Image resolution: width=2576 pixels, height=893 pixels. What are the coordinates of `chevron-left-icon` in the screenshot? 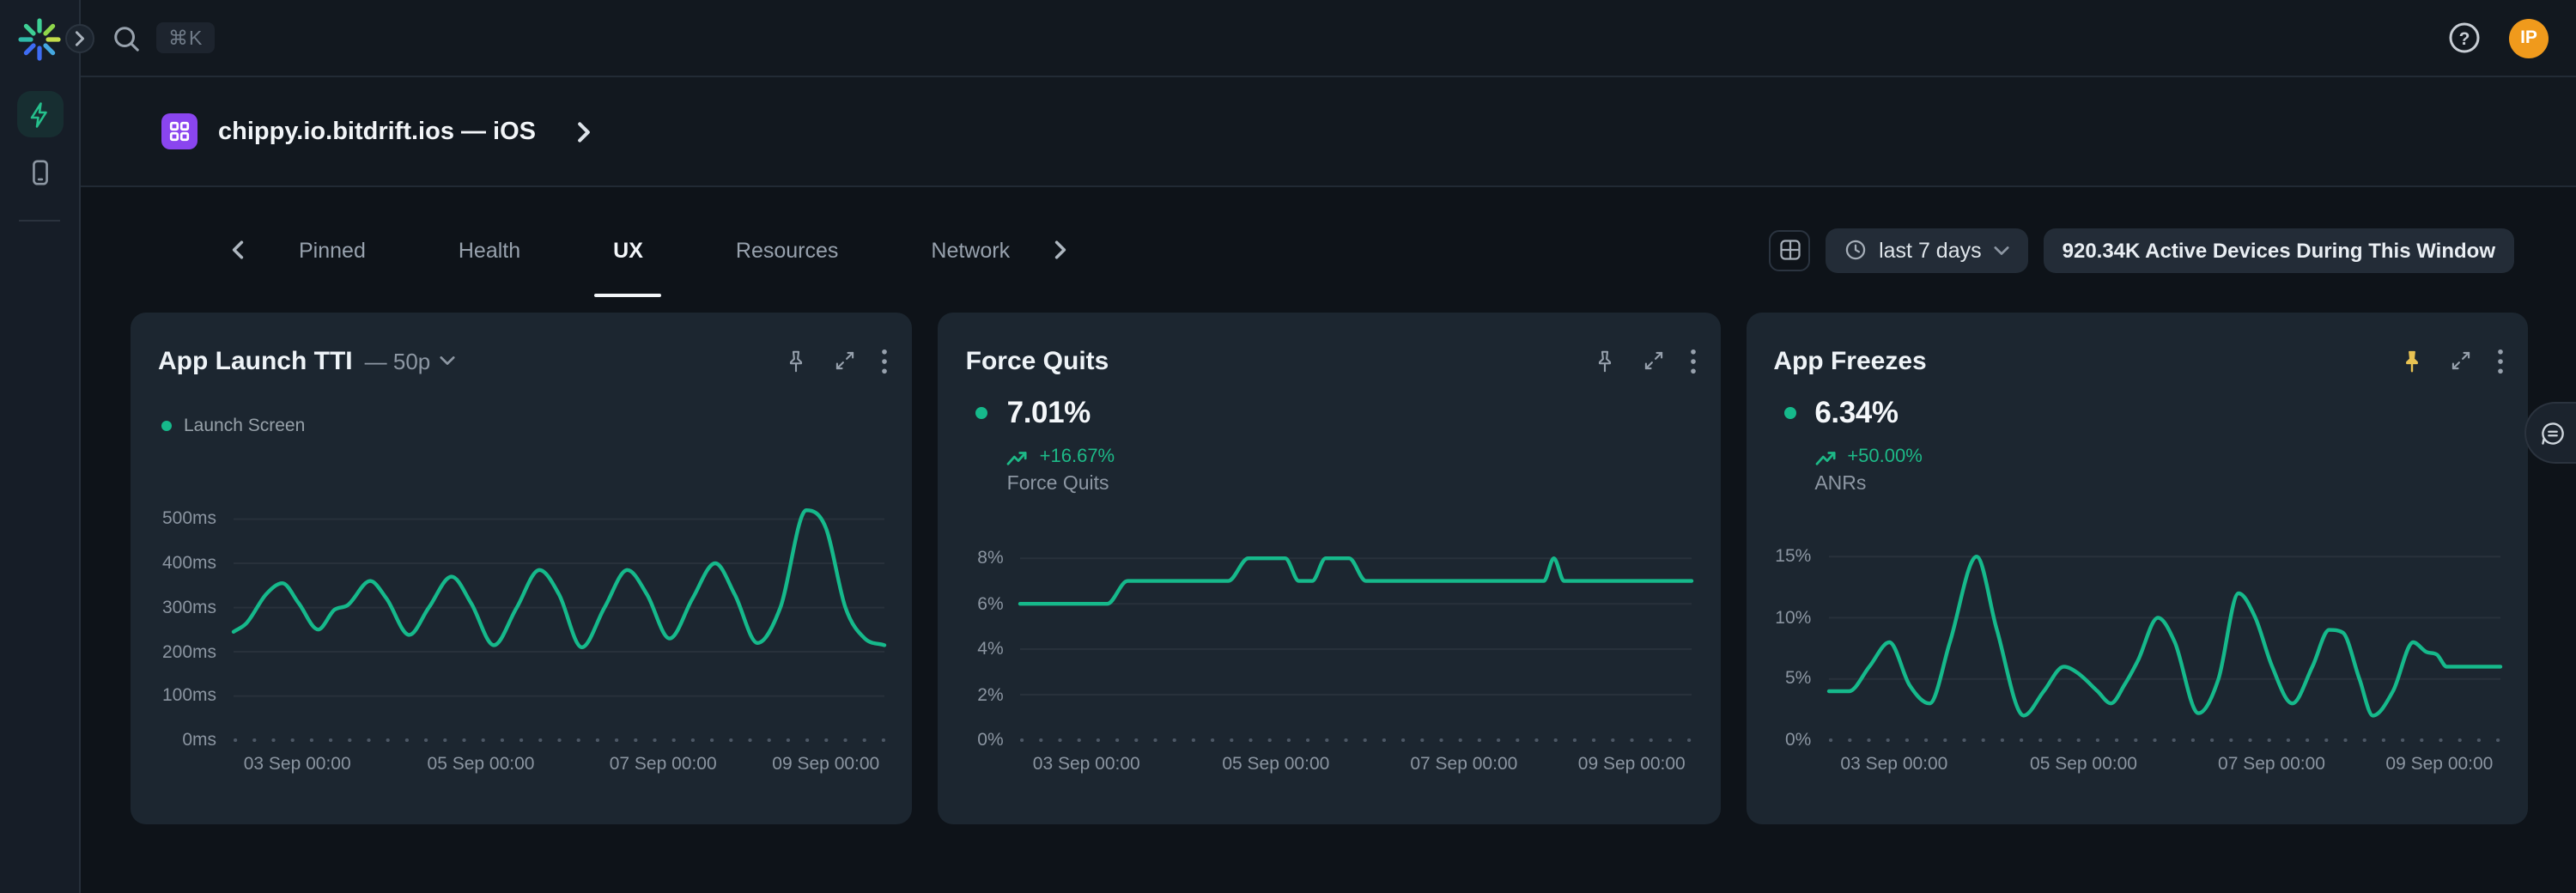 It's located at (238, 249).